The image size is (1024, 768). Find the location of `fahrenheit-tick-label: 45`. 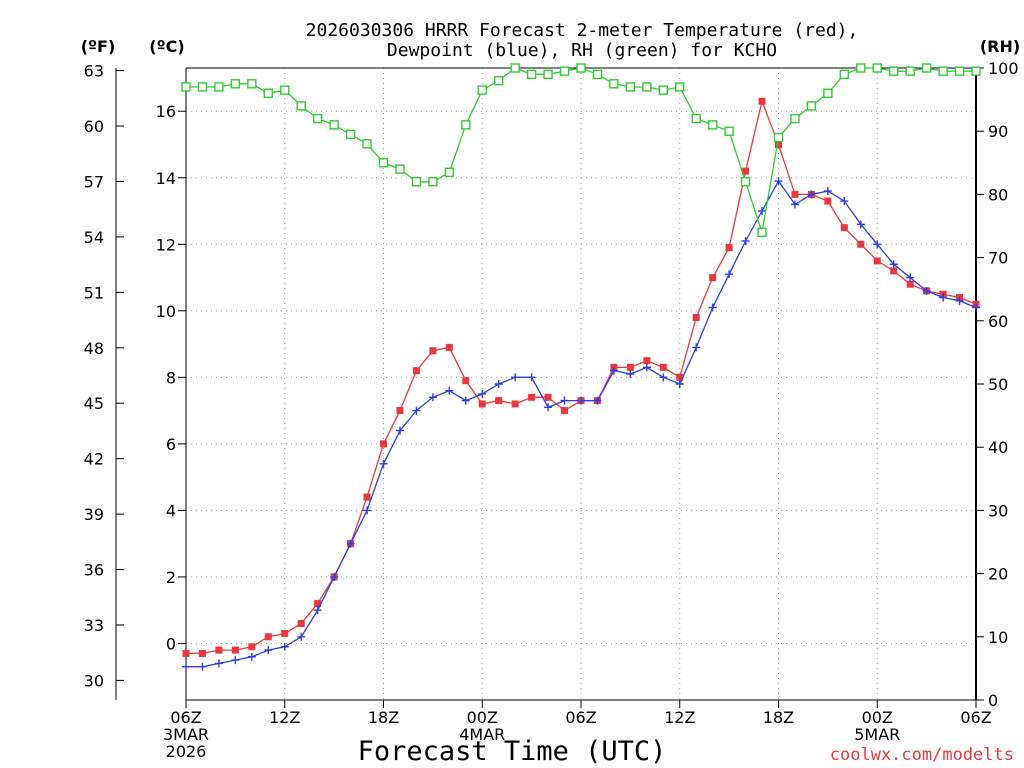

fahrenheit-tick-label: 45 is located at coordinates (94, 403).